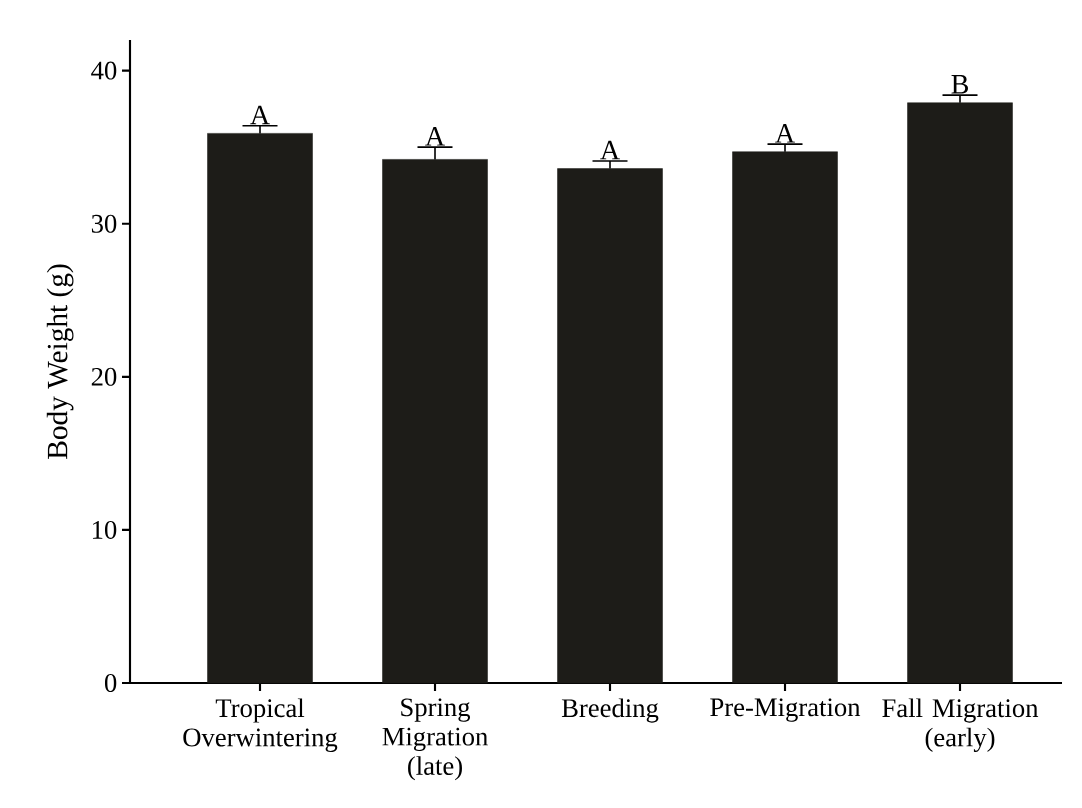  Describe the element at coordinates (104, 529) in the screenshot. I see `y-tick-label: 10` at that location.